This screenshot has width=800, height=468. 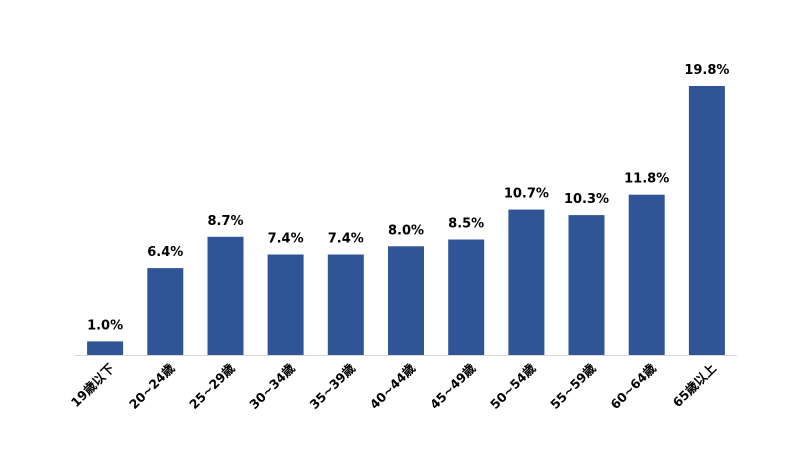 I want to click on data-label-9: 11.8%, so click(x=646, y=179).